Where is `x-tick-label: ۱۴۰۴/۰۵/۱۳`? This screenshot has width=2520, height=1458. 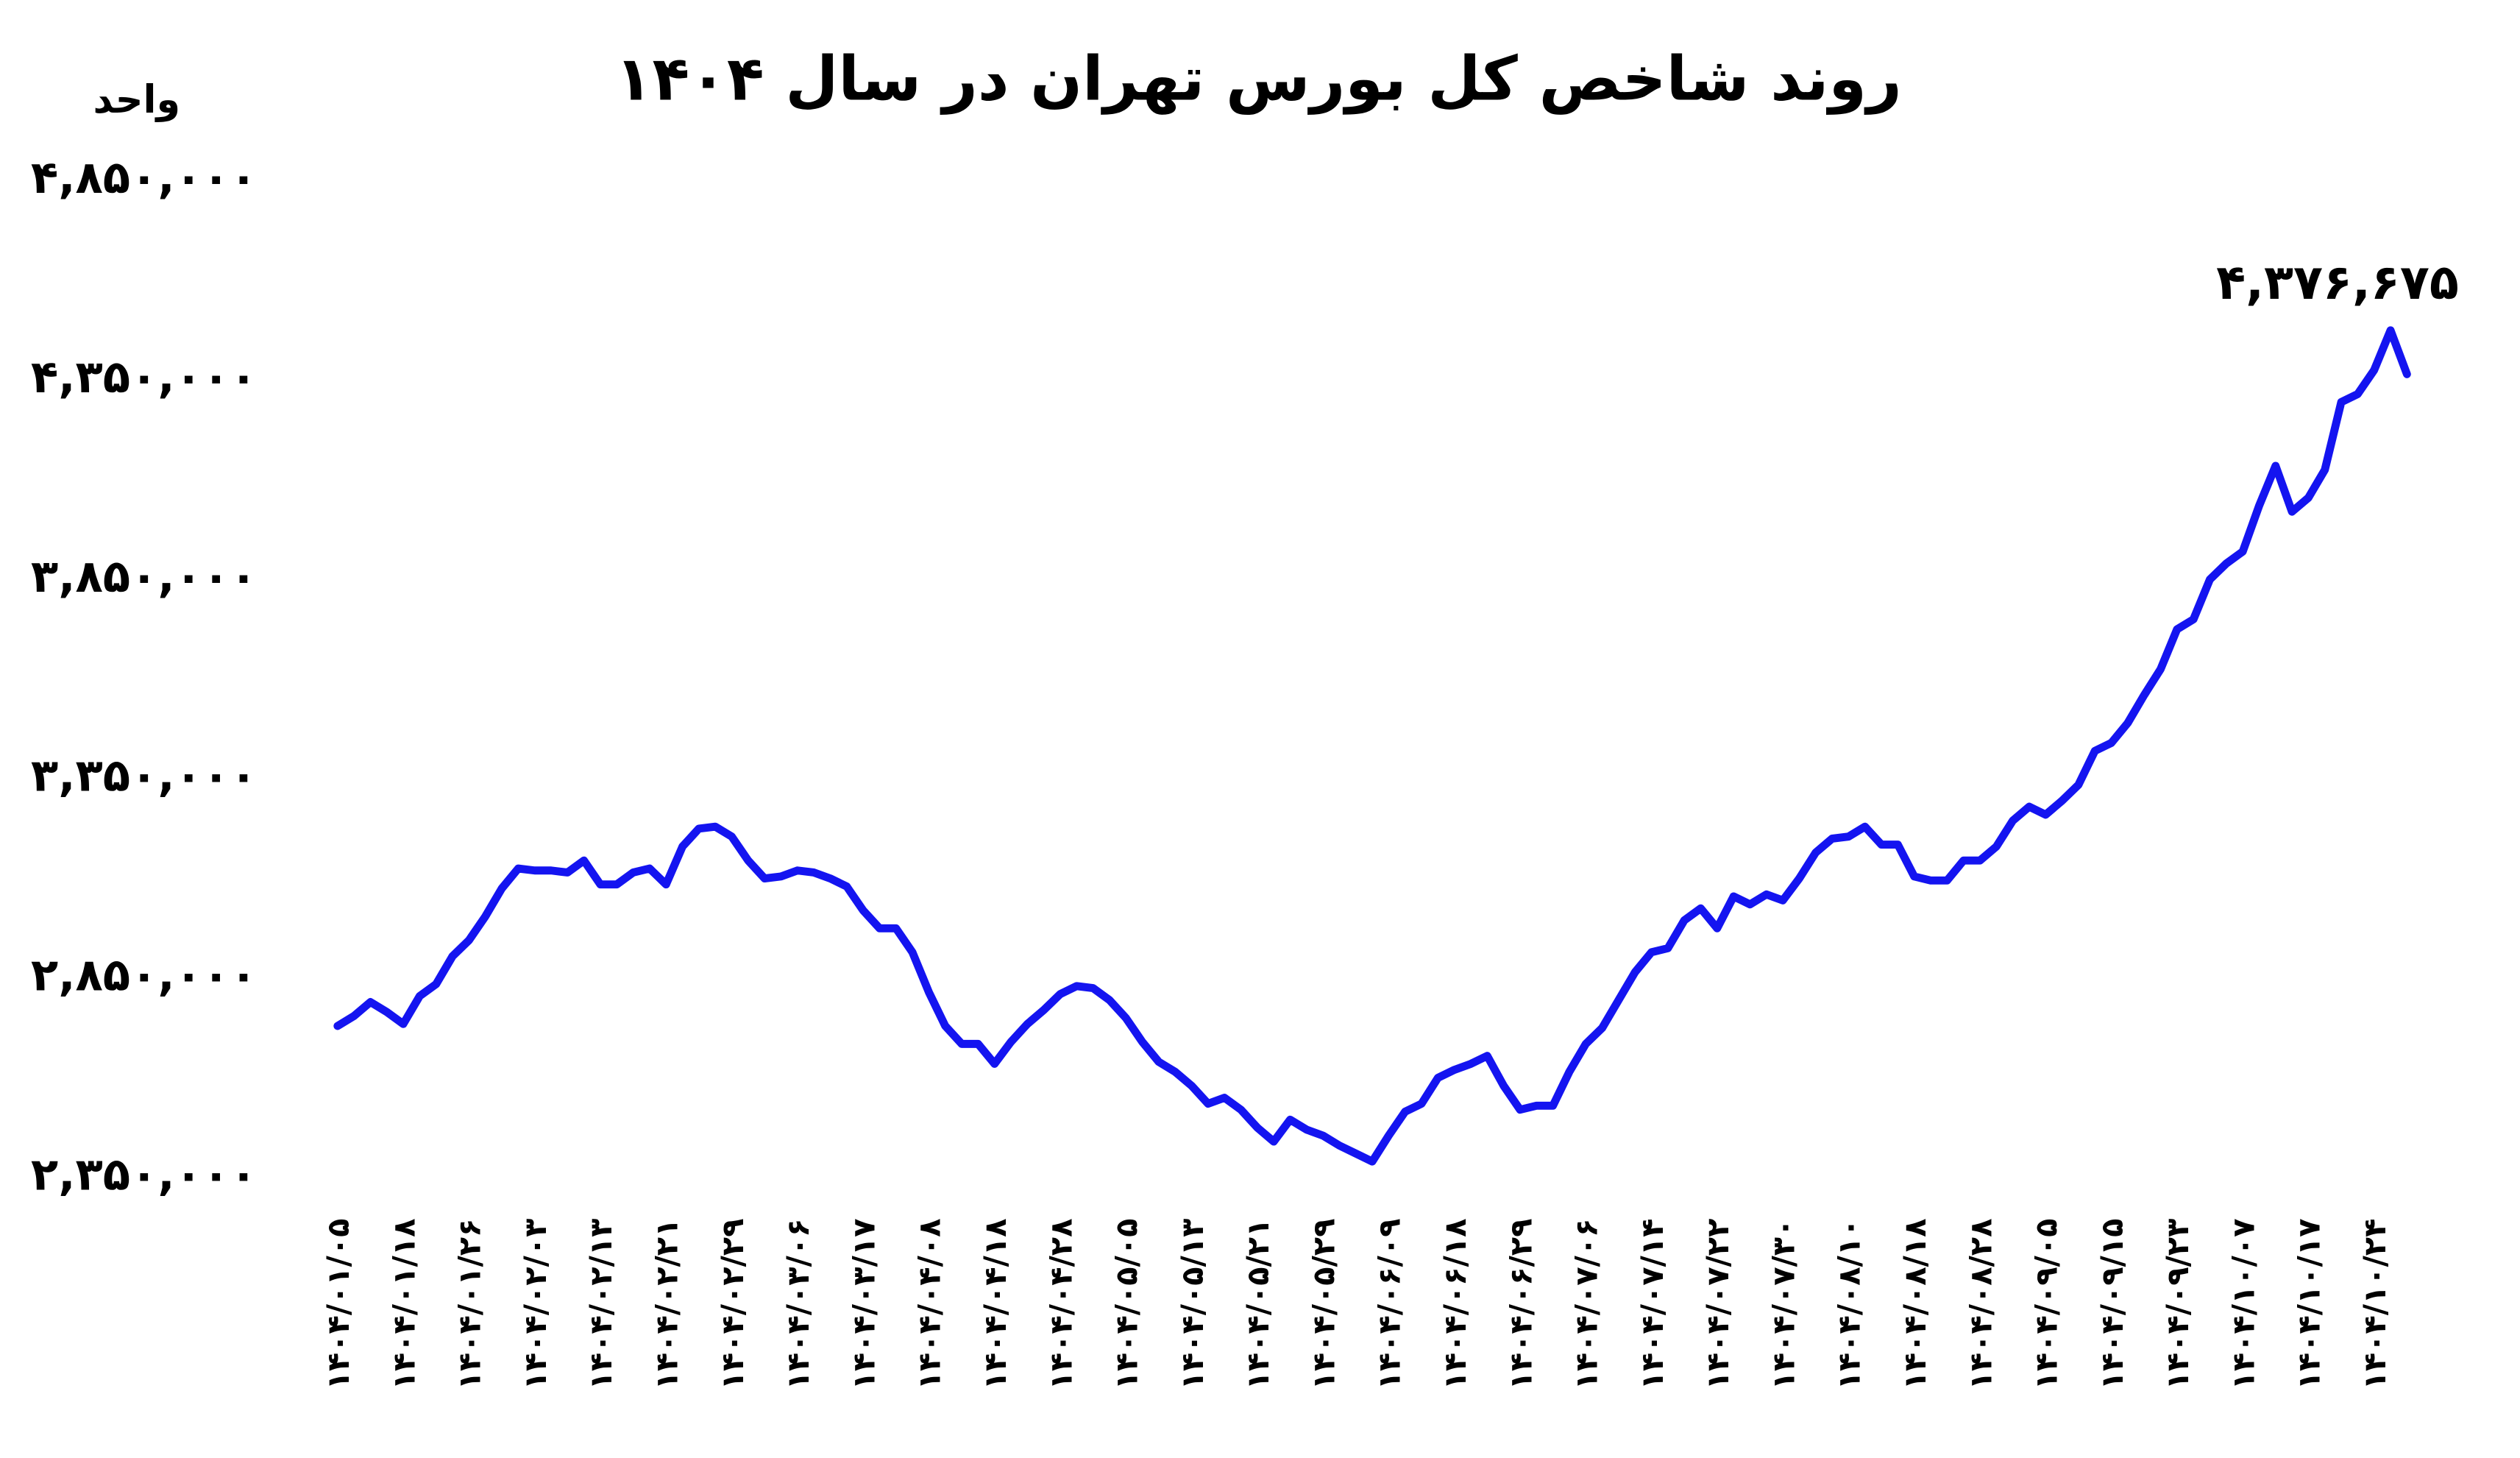
x-tick-label: ۱۴۰۴/۰۵/۱۳ is located at coordinates (1192, 1304).